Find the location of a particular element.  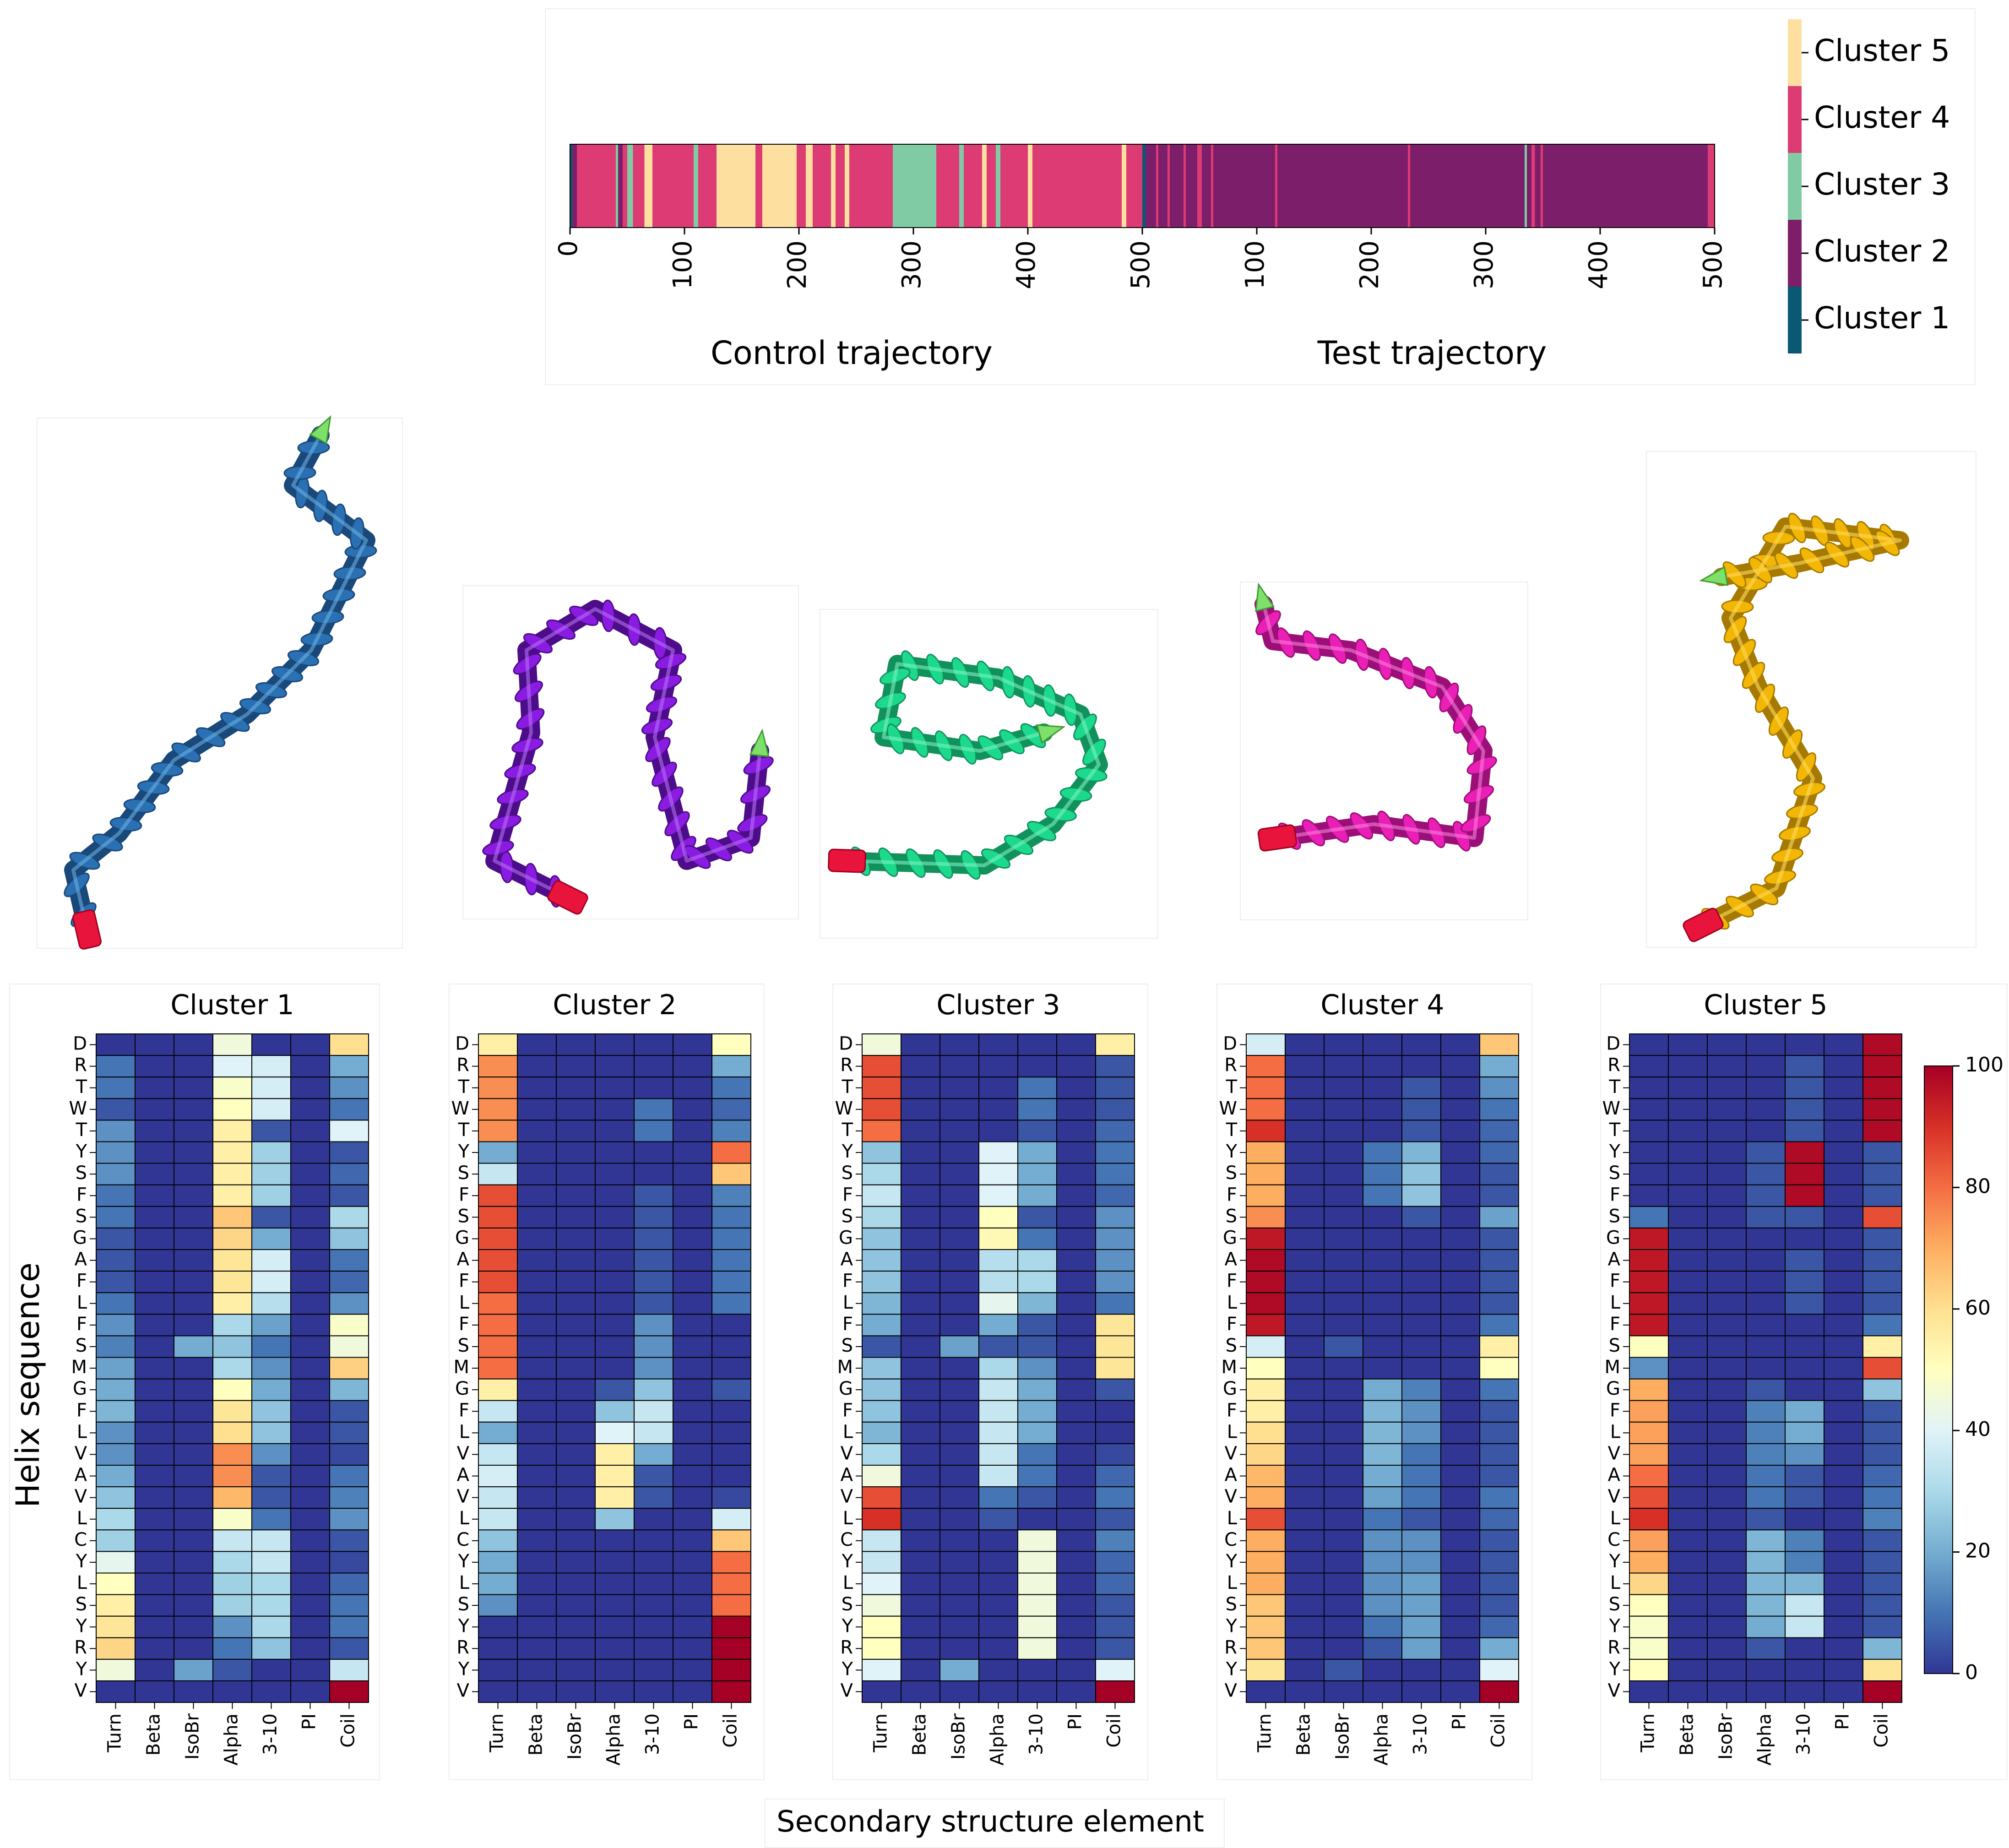

timeline-tick-label: 300 is located at coordinates (912, 264).